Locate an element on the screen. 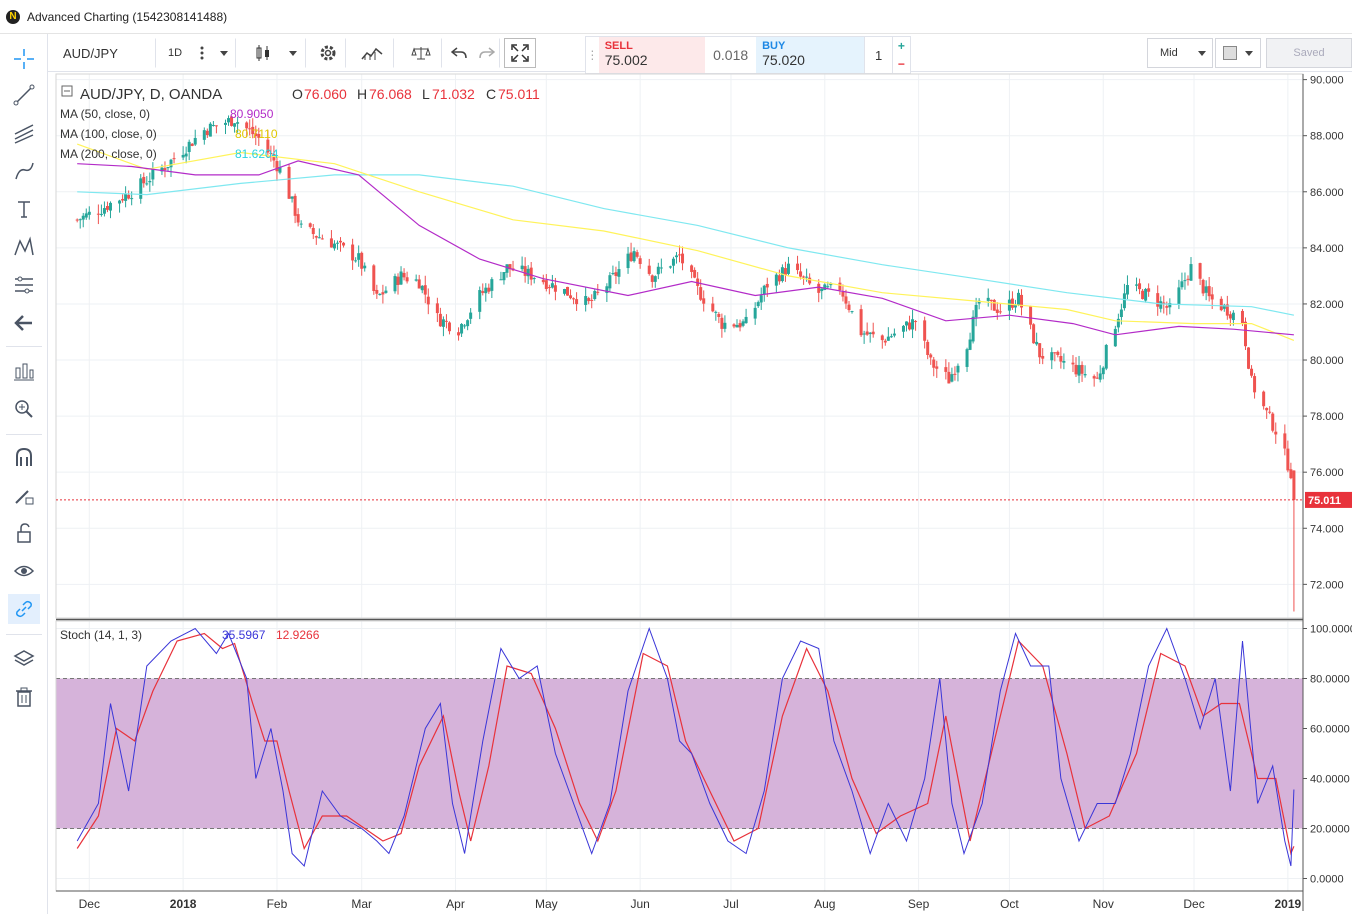  collapse-icon is located at coordinates (67, 91).